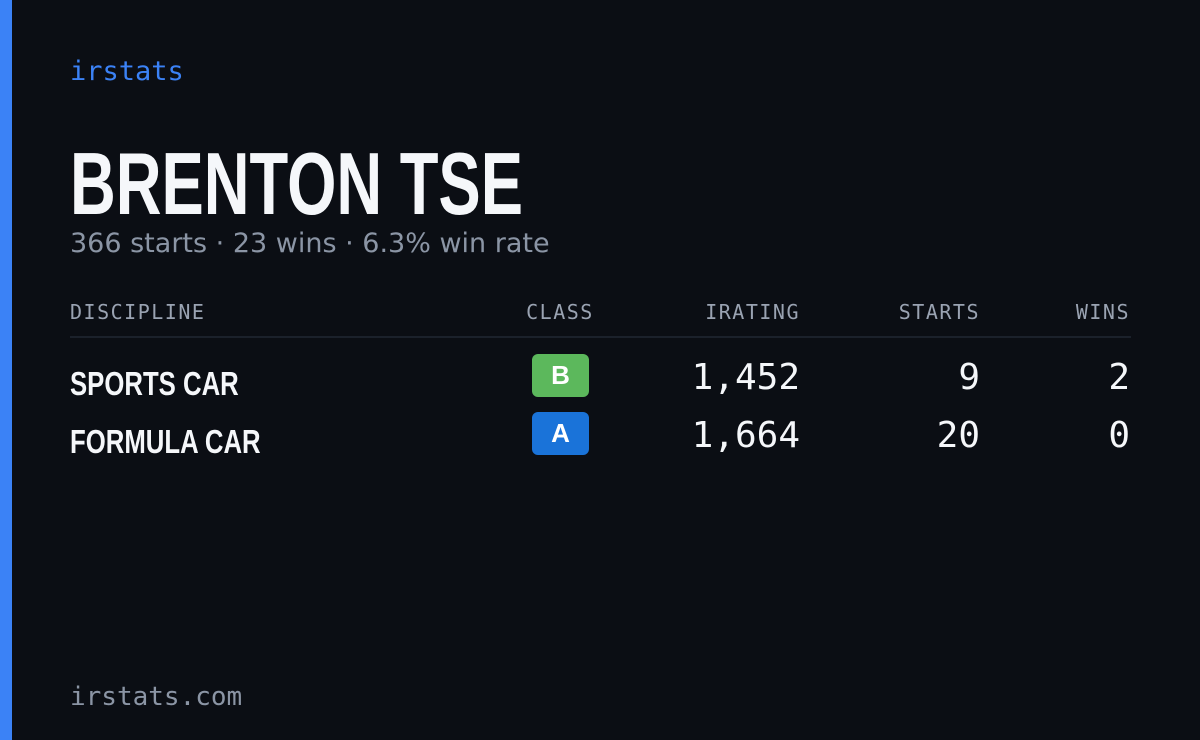 The height and width of the screenshot is (740, 1200). Describe the element at coordinates (600, 337) in the screenshot. I see `header-rule` at that location.